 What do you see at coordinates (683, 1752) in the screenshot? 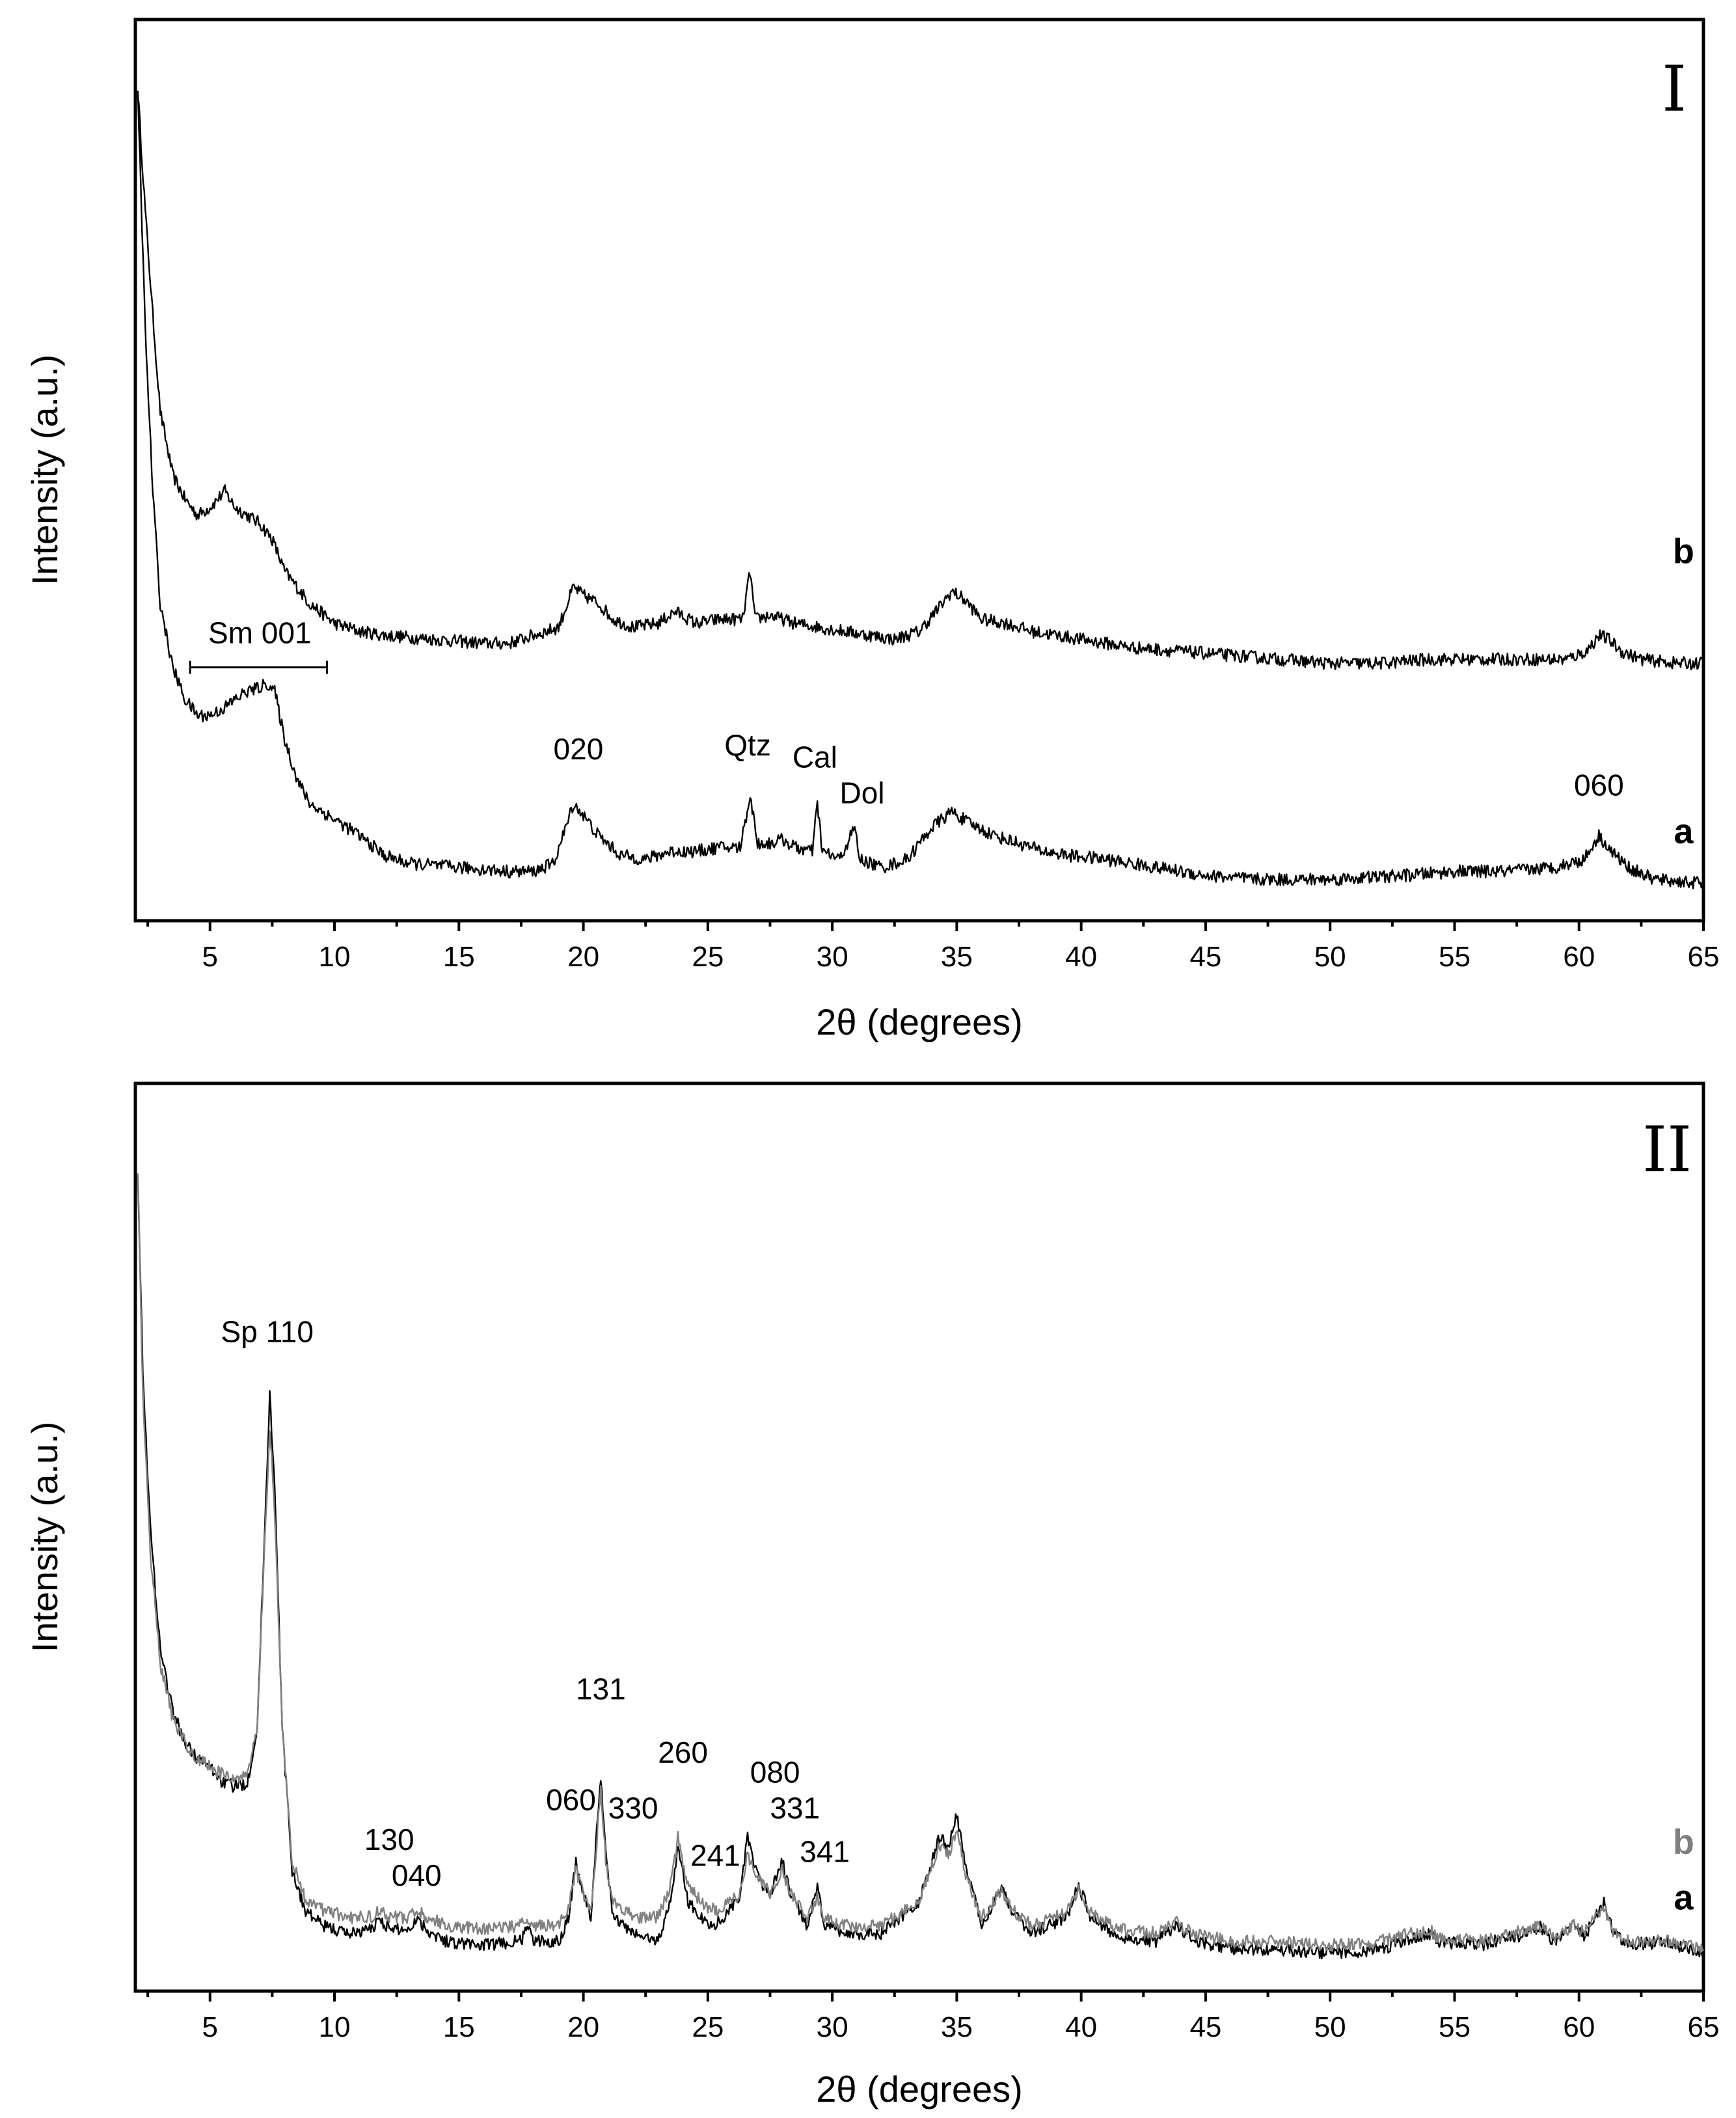
I see `peak-annotation: 260` at bounding box center [683, 1752].